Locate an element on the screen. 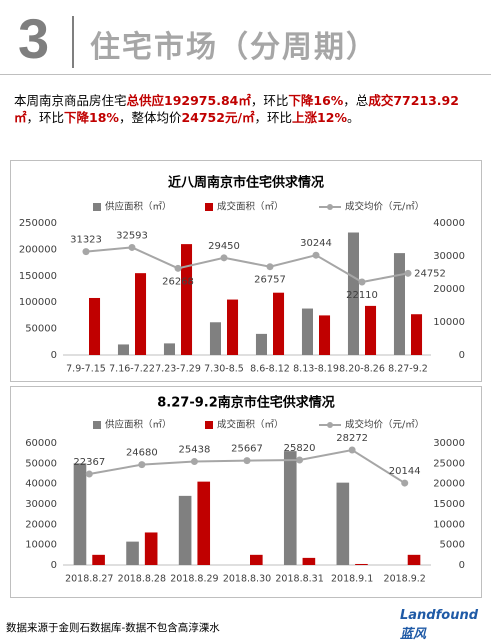 Image resolution: width=491 pixels, height=640 pixels. chart-title: 8.27-9.2南京市住宅供求情况 is located at coordinates (246, 403).